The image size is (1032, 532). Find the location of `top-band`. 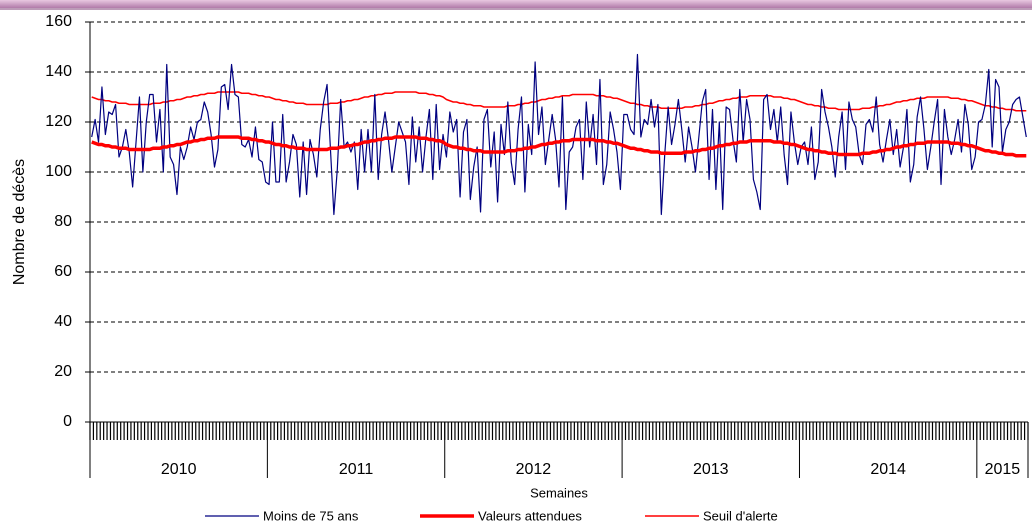

top-band is located at coordinates (516, 4).